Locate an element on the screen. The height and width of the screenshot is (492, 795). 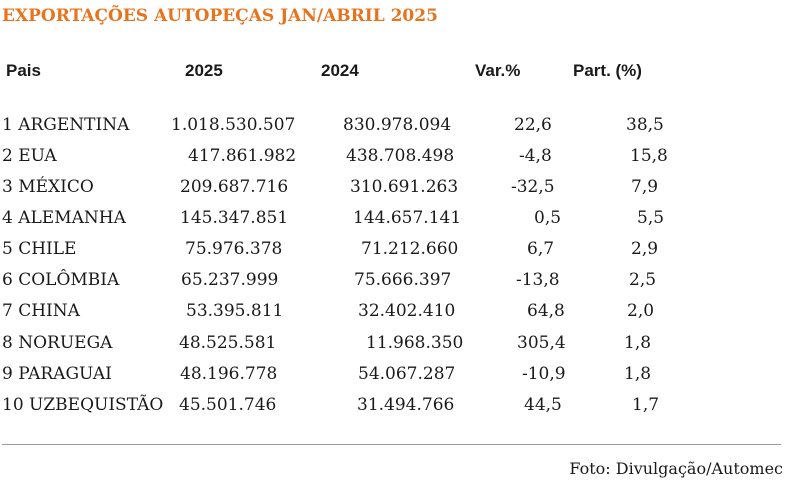
cell-2025: 65.237.999 is located at coordinates (230, 280).